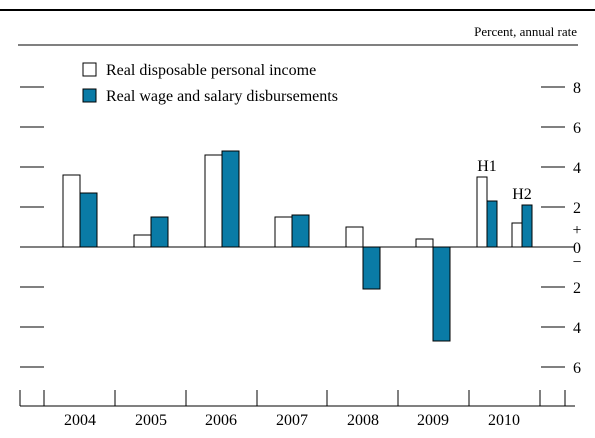  I want to click on annotation-h2: H2, so click(522, 194).